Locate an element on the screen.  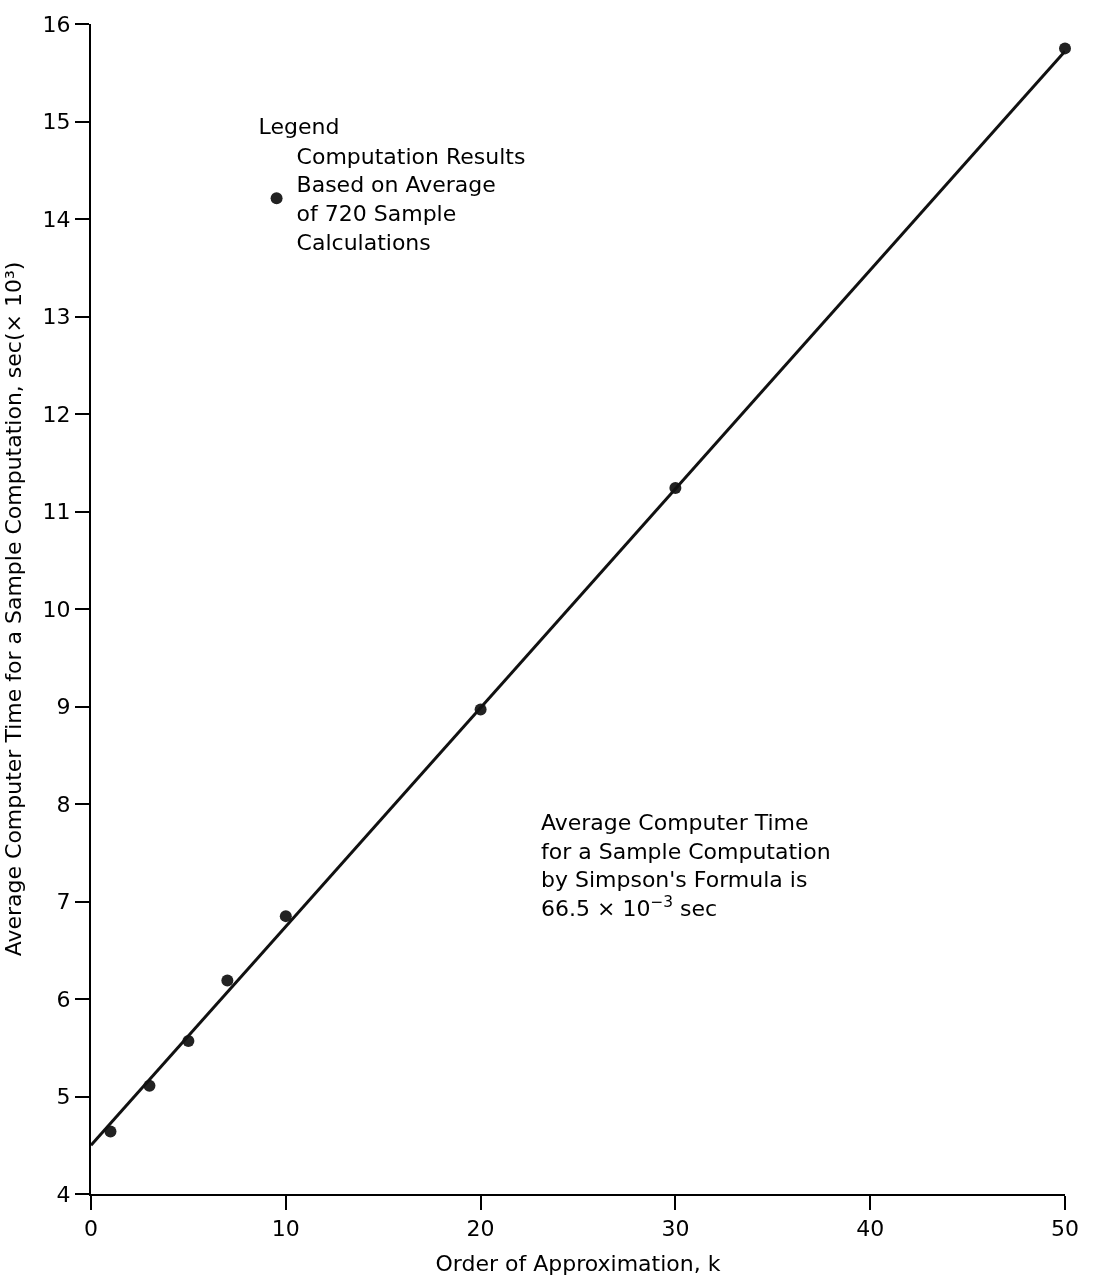
x-axis-title: Order of Approximation, k is located at coordinates (578, 1263).